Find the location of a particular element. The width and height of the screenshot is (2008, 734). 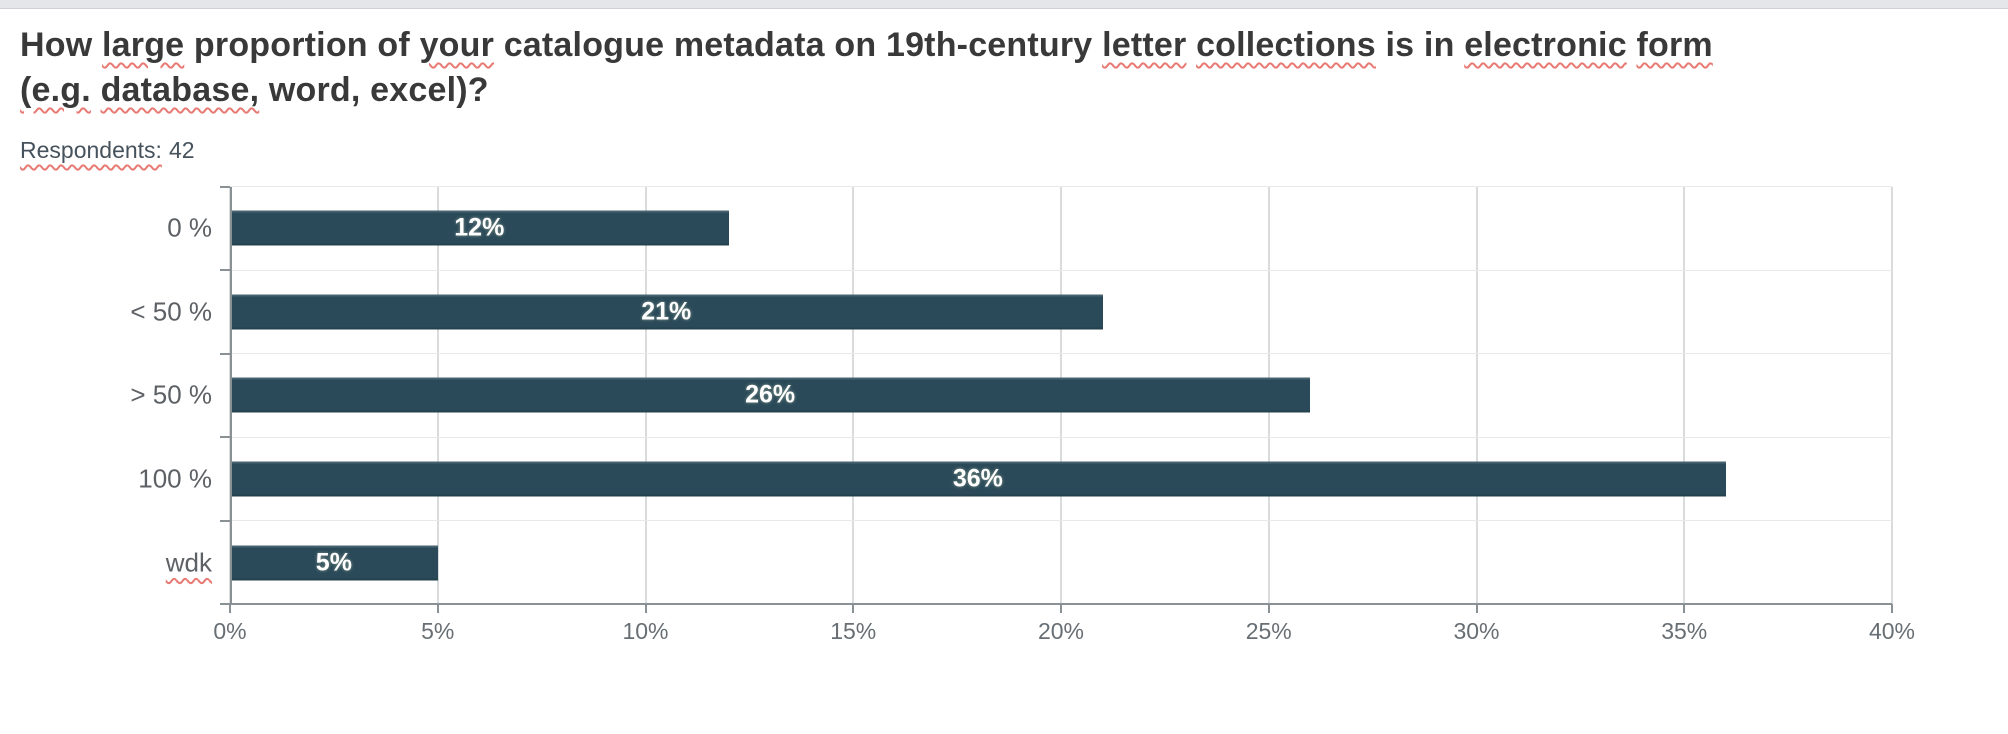

bar-value-label: 26% is located at coordinates (770, 394).